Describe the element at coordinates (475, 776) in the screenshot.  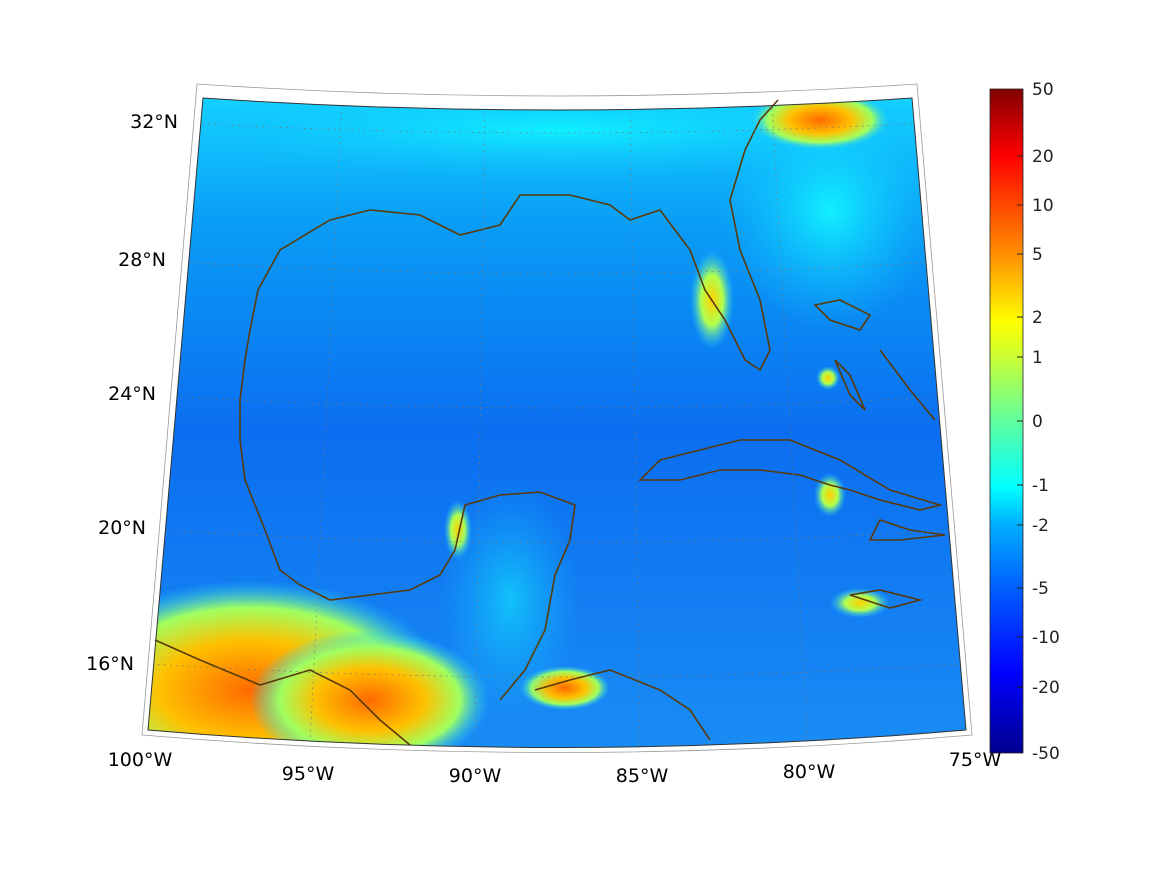
I see `lon-label: 90°W` at that location.